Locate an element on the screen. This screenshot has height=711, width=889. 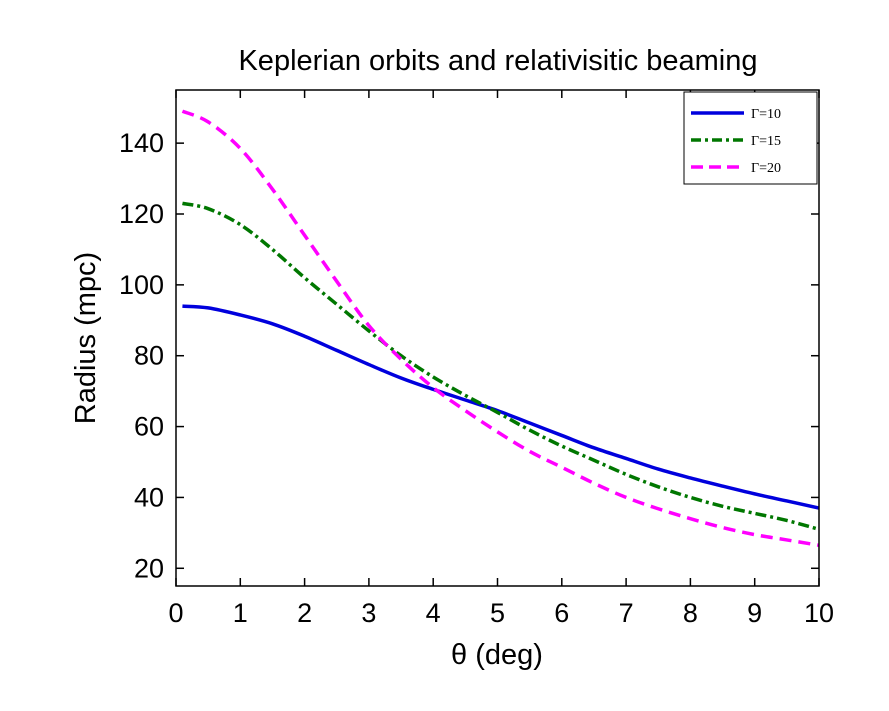
y-axis-label: Radius (mpc) is located at coordinates (86, 338).